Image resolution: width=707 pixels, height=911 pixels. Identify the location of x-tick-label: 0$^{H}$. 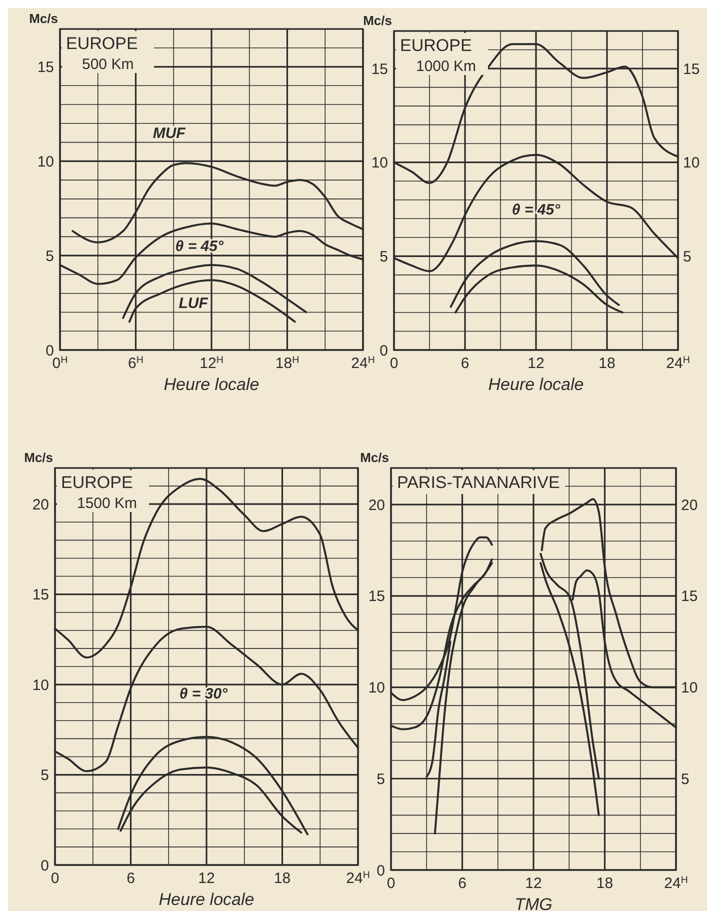
(60, 363).